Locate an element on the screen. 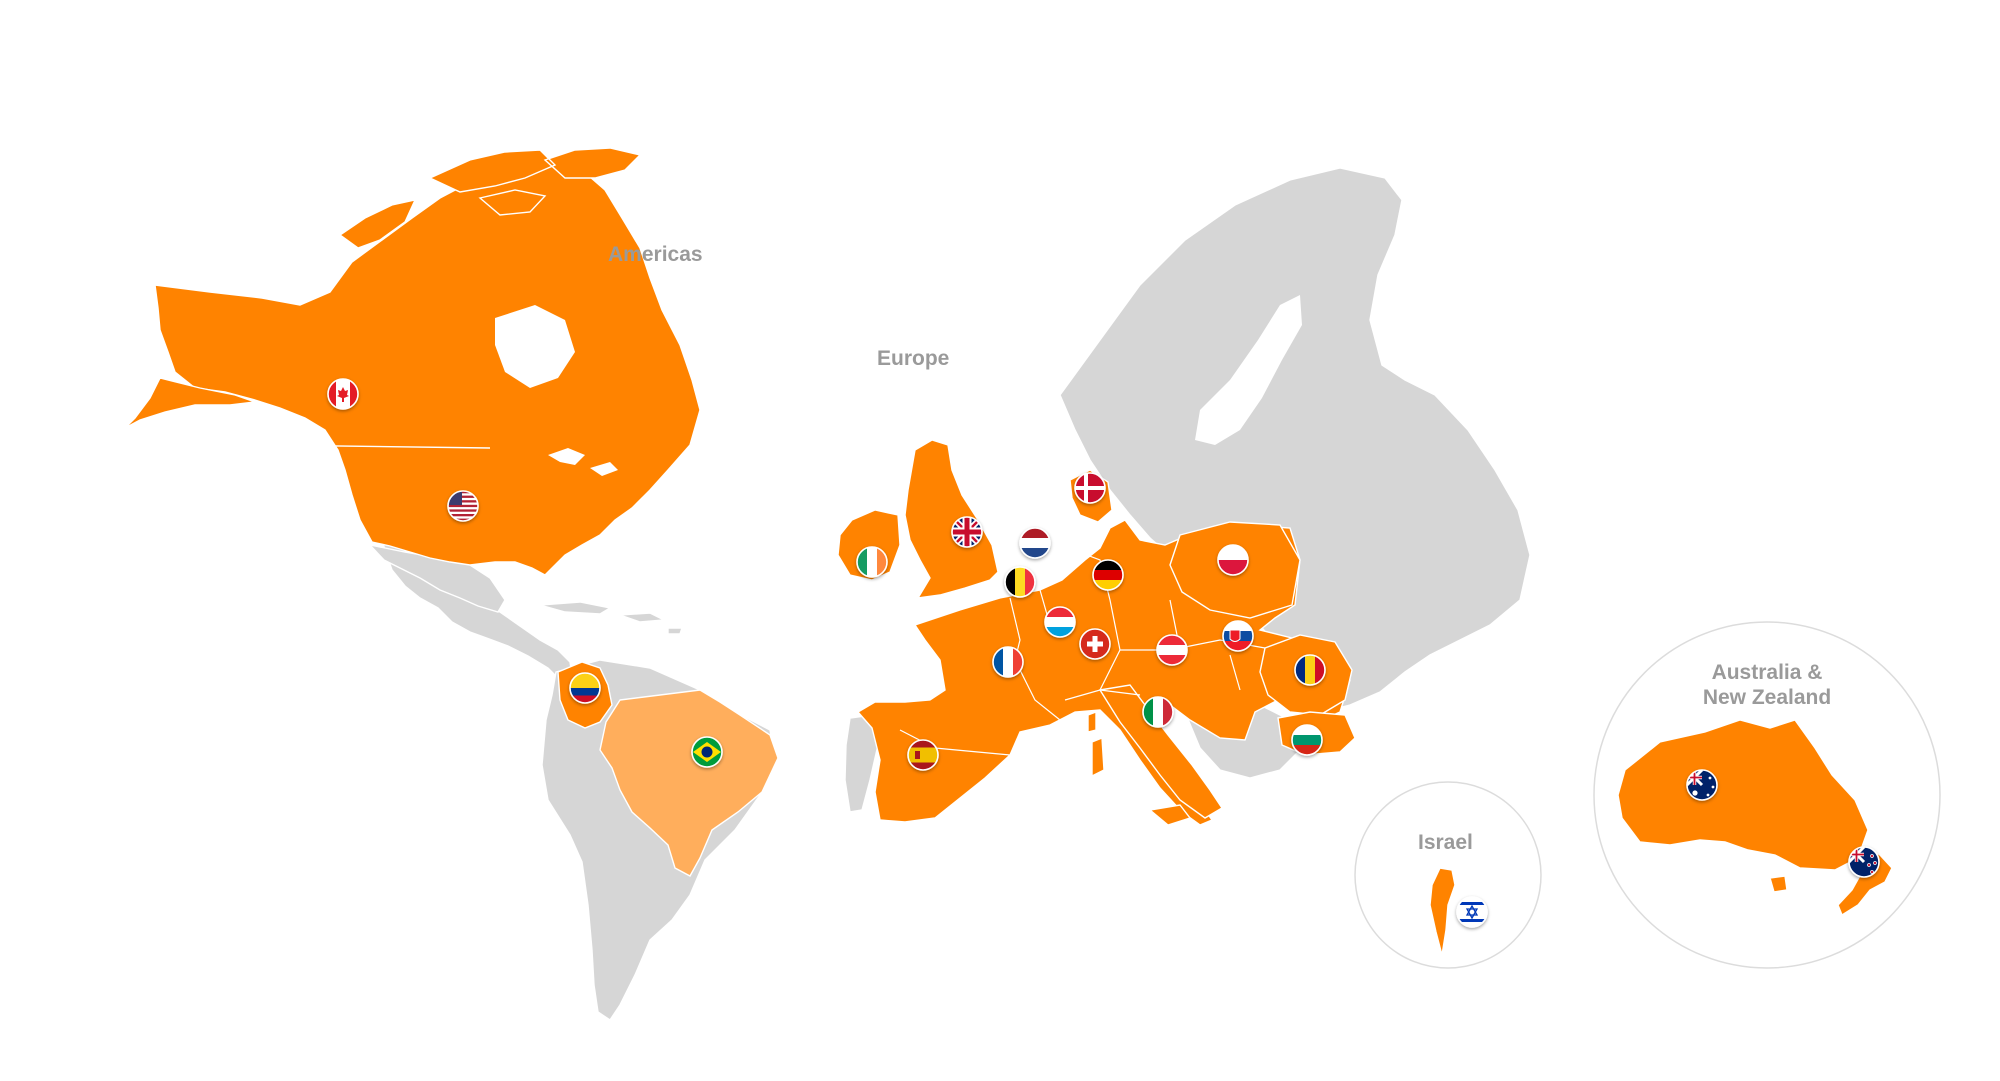  europe-label: Europe is located at coordinates (913, 358).